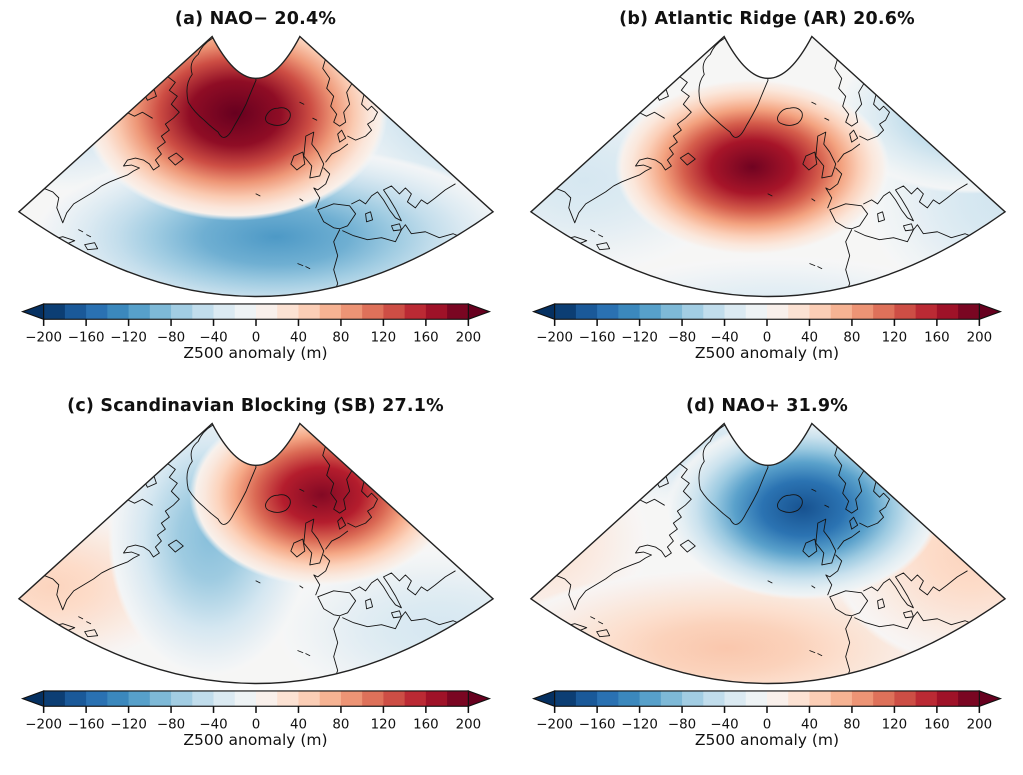 The image size is (1023, 775). What do you see at coordinates (767, 406) in the screenshot?
I see `panel-title: (d) NAO+ 31.9%` at bounding box center [767, 406].